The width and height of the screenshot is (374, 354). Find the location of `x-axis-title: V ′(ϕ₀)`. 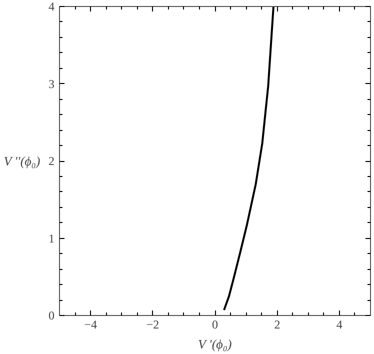

x-axis-title: V ′(ϕ₀) is located at coordinates (215, 344).